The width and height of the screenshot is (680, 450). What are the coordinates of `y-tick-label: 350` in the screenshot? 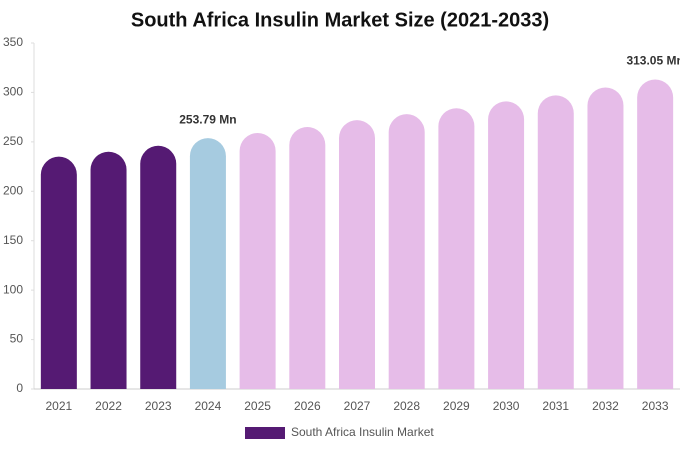 It's located at (13, 42).